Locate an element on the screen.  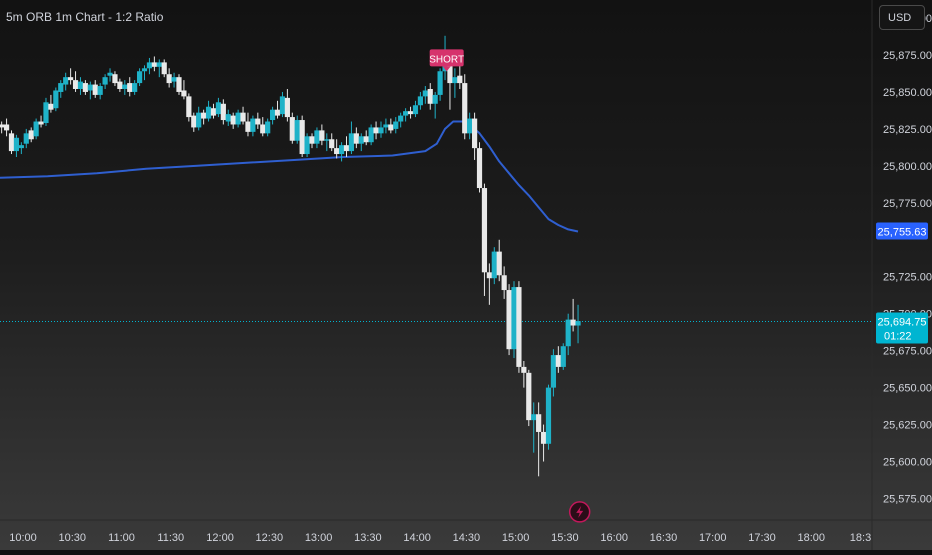
price-tick-label: 25,825.00 is located at coordinates (907, 130).